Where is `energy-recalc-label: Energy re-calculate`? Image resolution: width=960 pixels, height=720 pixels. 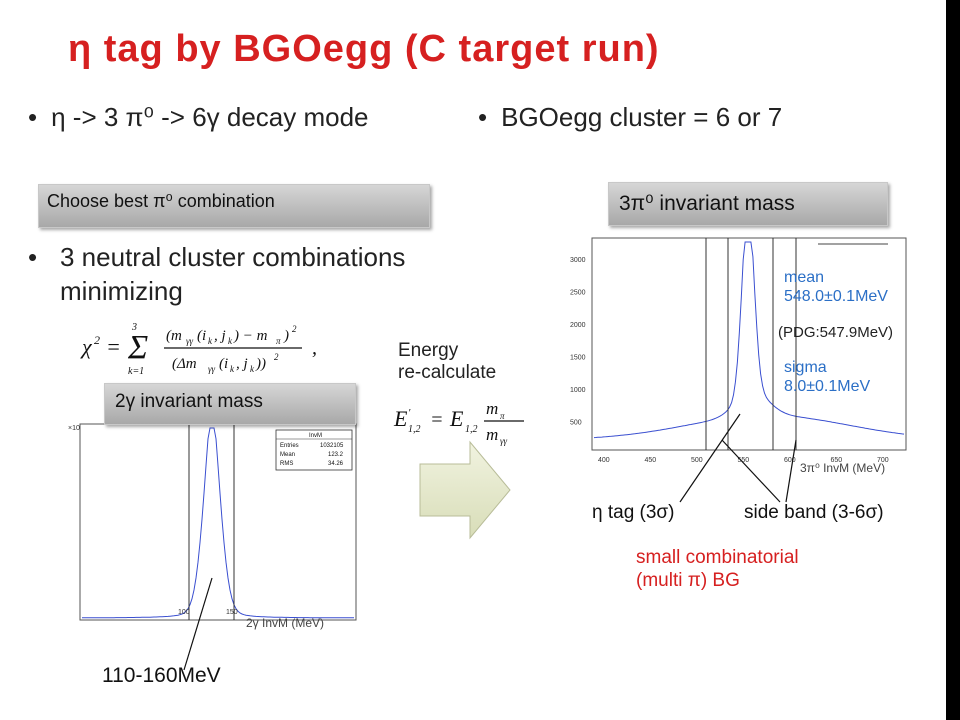 energy-recalc-label: Energy re-calculate is located at coordinates (447, 362).